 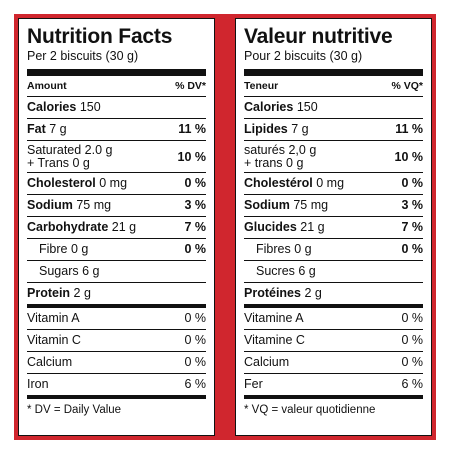 I want to click on header-row: Amount % DV*, so click(x=116, y=86).